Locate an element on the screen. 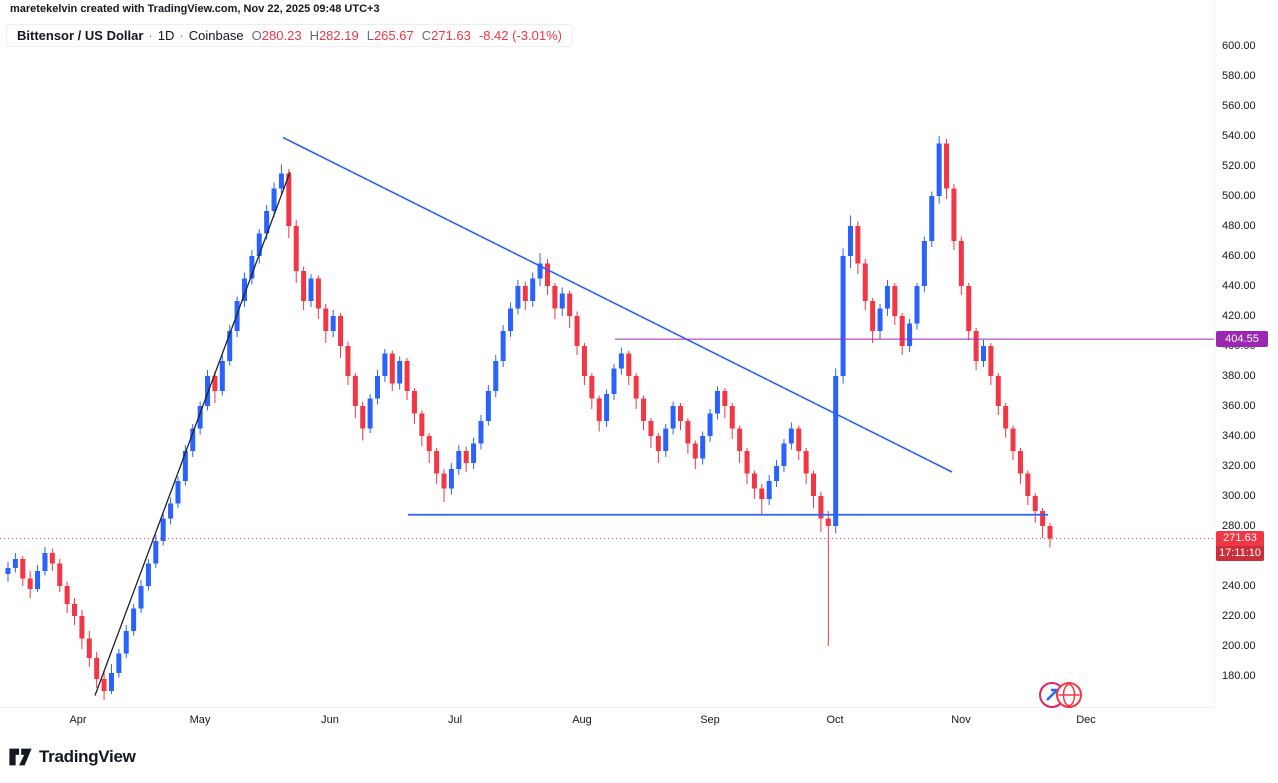  time-axis: Apr May Jun Jul Aug Sep Oct Nov Dec is located at coordinates (607, 720).